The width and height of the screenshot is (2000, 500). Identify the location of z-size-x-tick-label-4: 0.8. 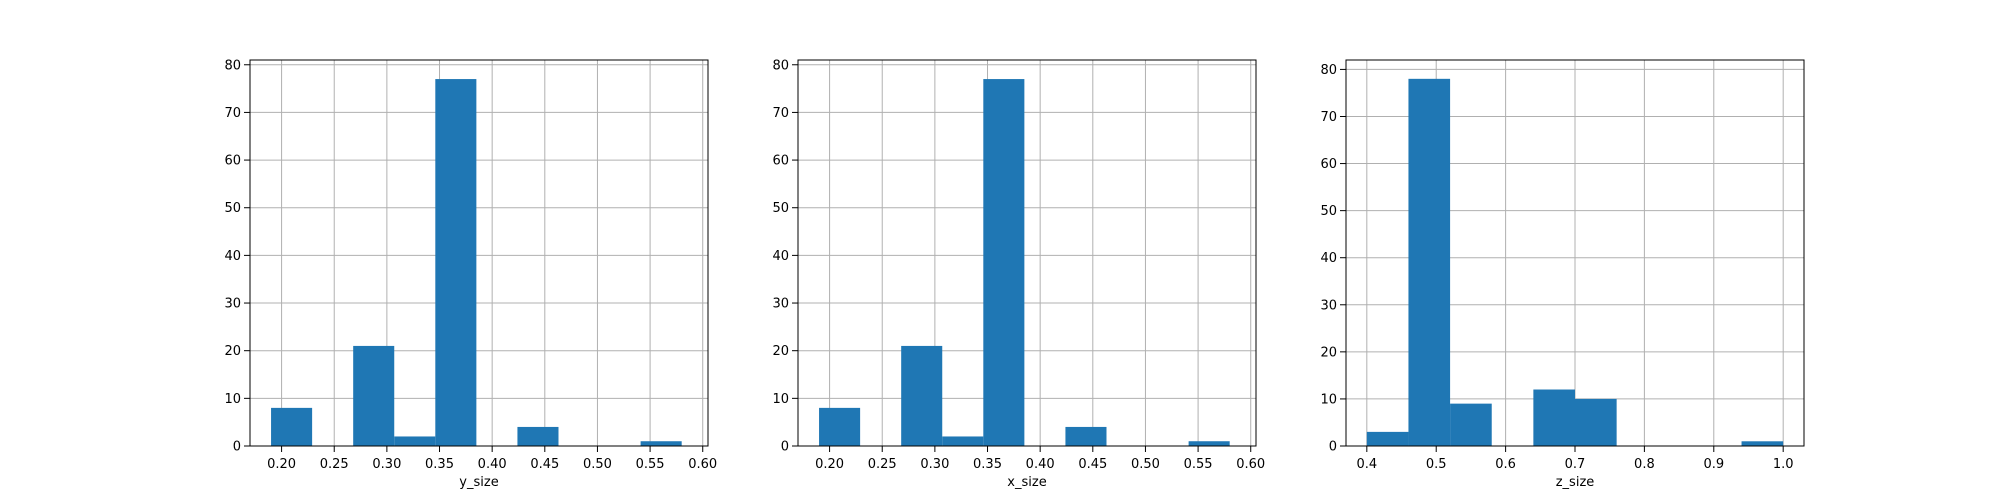
(1644, 464).